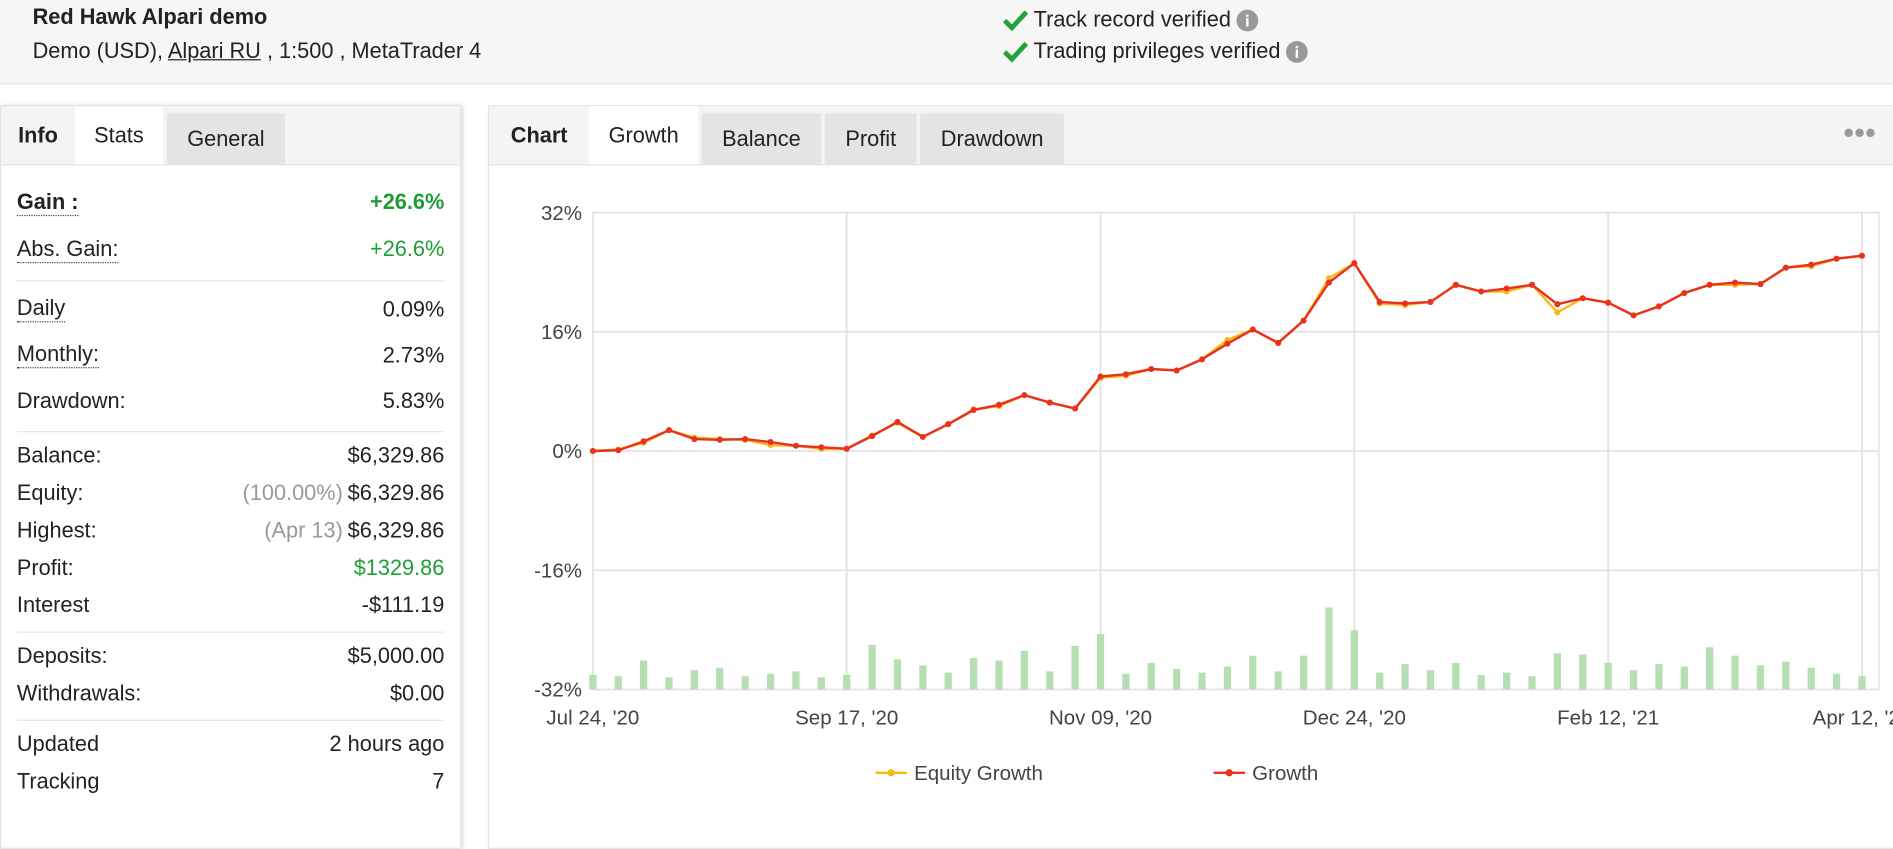 This screenshot has width=1893, height=849. What do you see at coordinates (58, 355) in the screenshot?
I see `stat-label: Monthly:` at bounding box center [58, 355].